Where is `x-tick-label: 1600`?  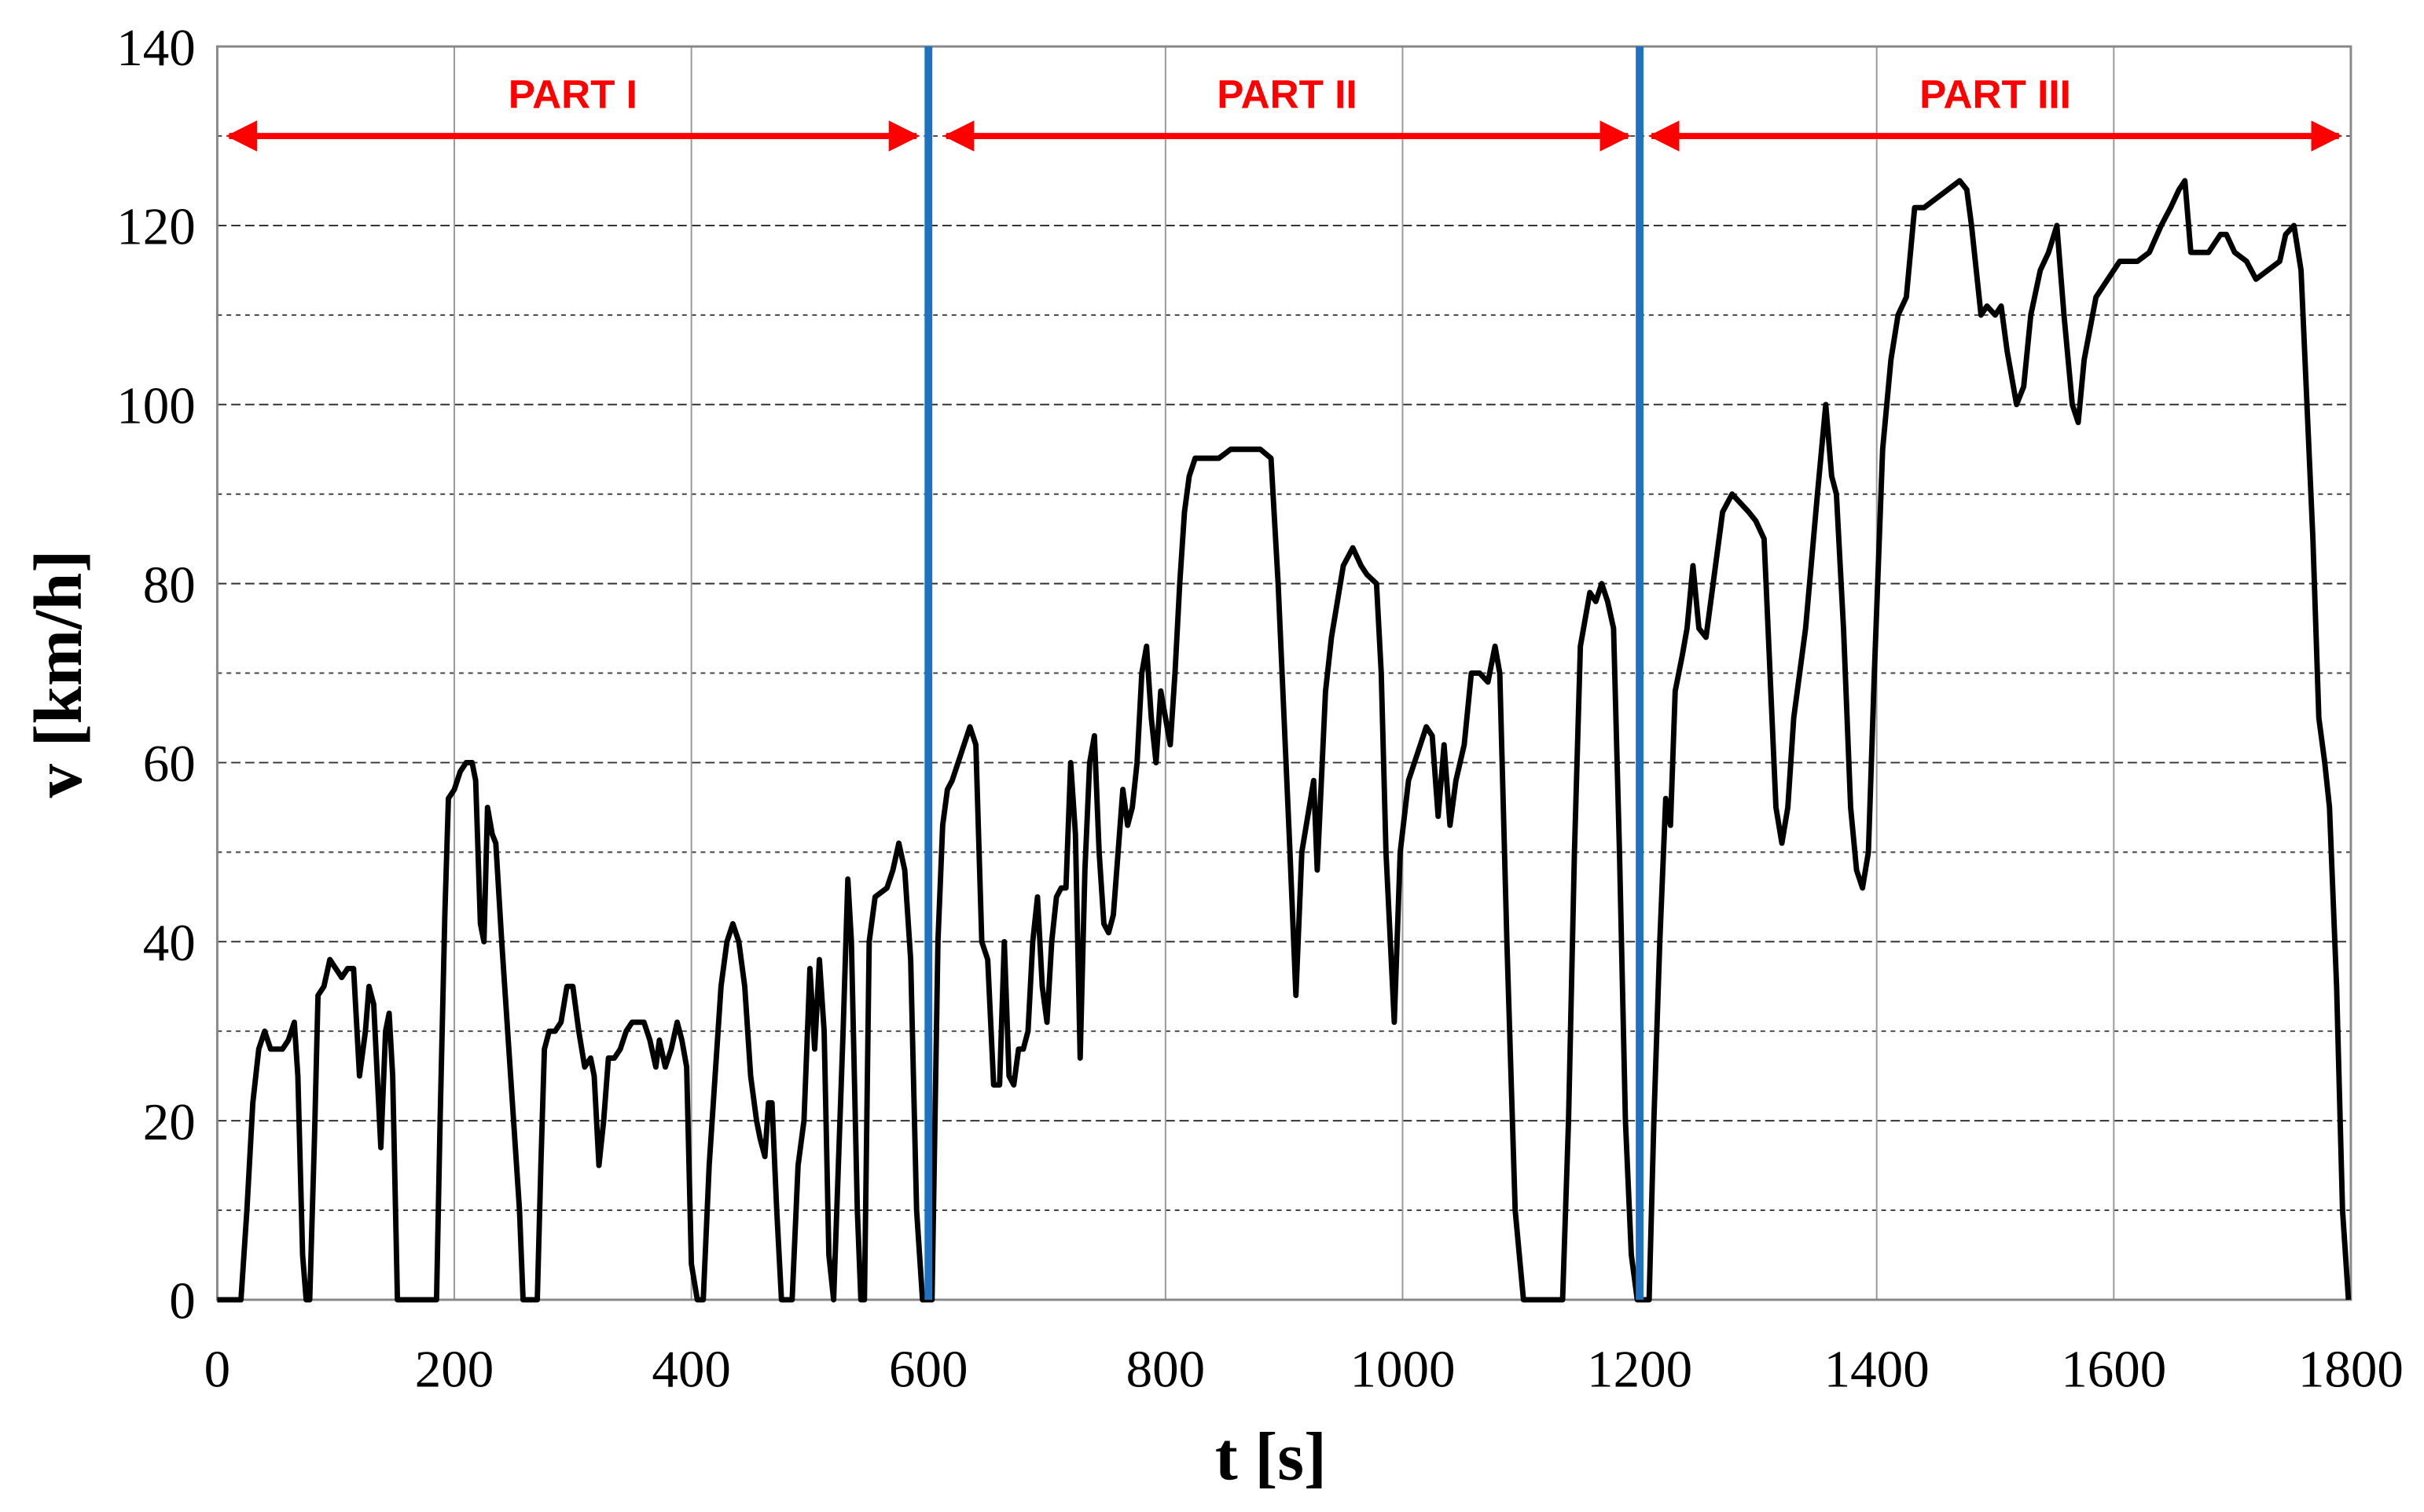
x-tick-label: 1600 is located at coordinates (2113, 1369).